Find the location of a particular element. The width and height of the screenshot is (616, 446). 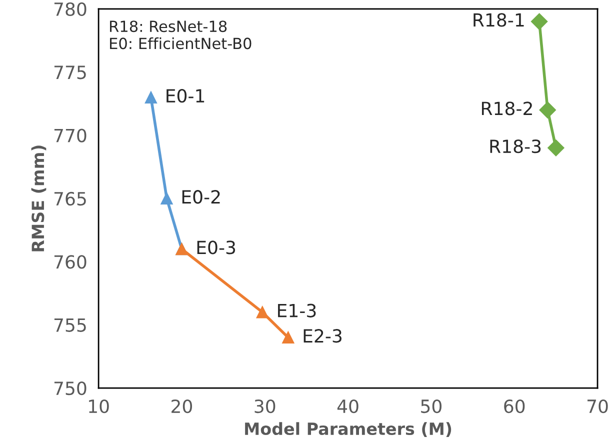

x-axis-title: Model Parameters (M) is located at coordinates (348, 430).